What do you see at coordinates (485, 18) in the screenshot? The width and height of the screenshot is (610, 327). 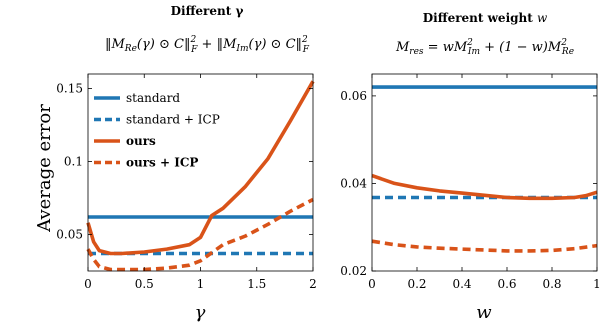 I see `chart-right-title: Different weight w` at bounding box center [485, 18].